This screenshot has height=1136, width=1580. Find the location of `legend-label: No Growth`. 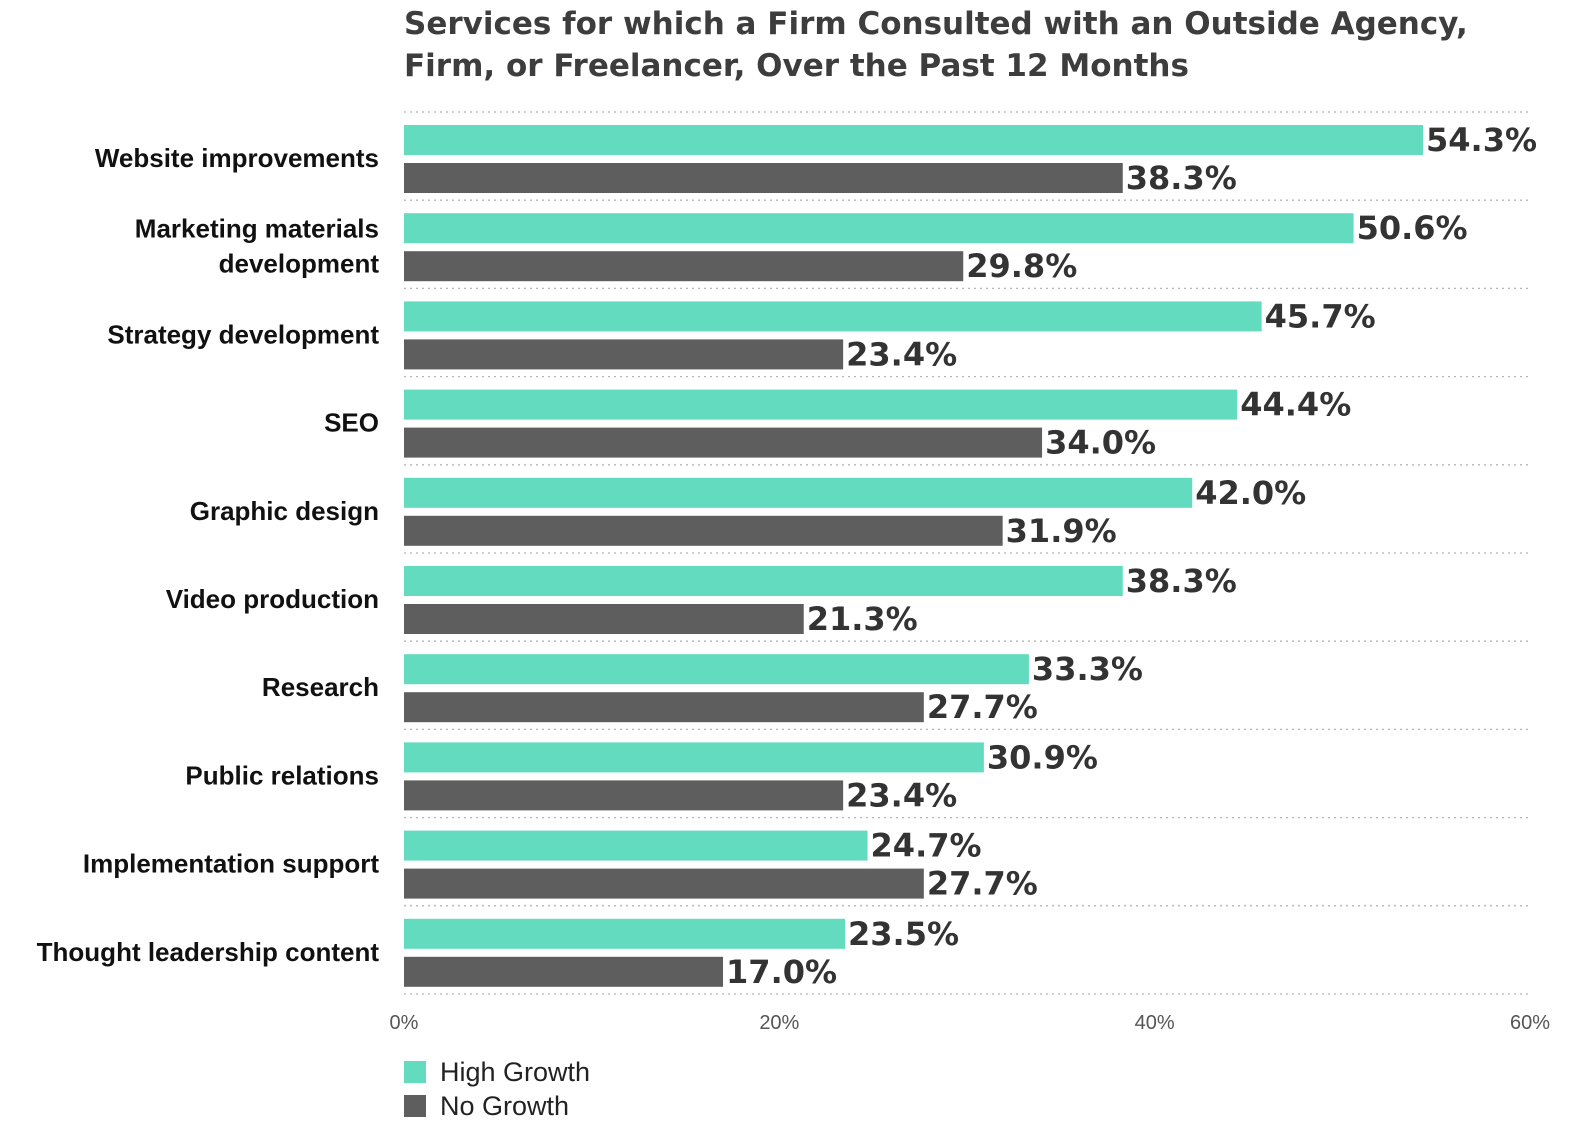

legend-label: No Growth is located at coordinates (504, 1106).